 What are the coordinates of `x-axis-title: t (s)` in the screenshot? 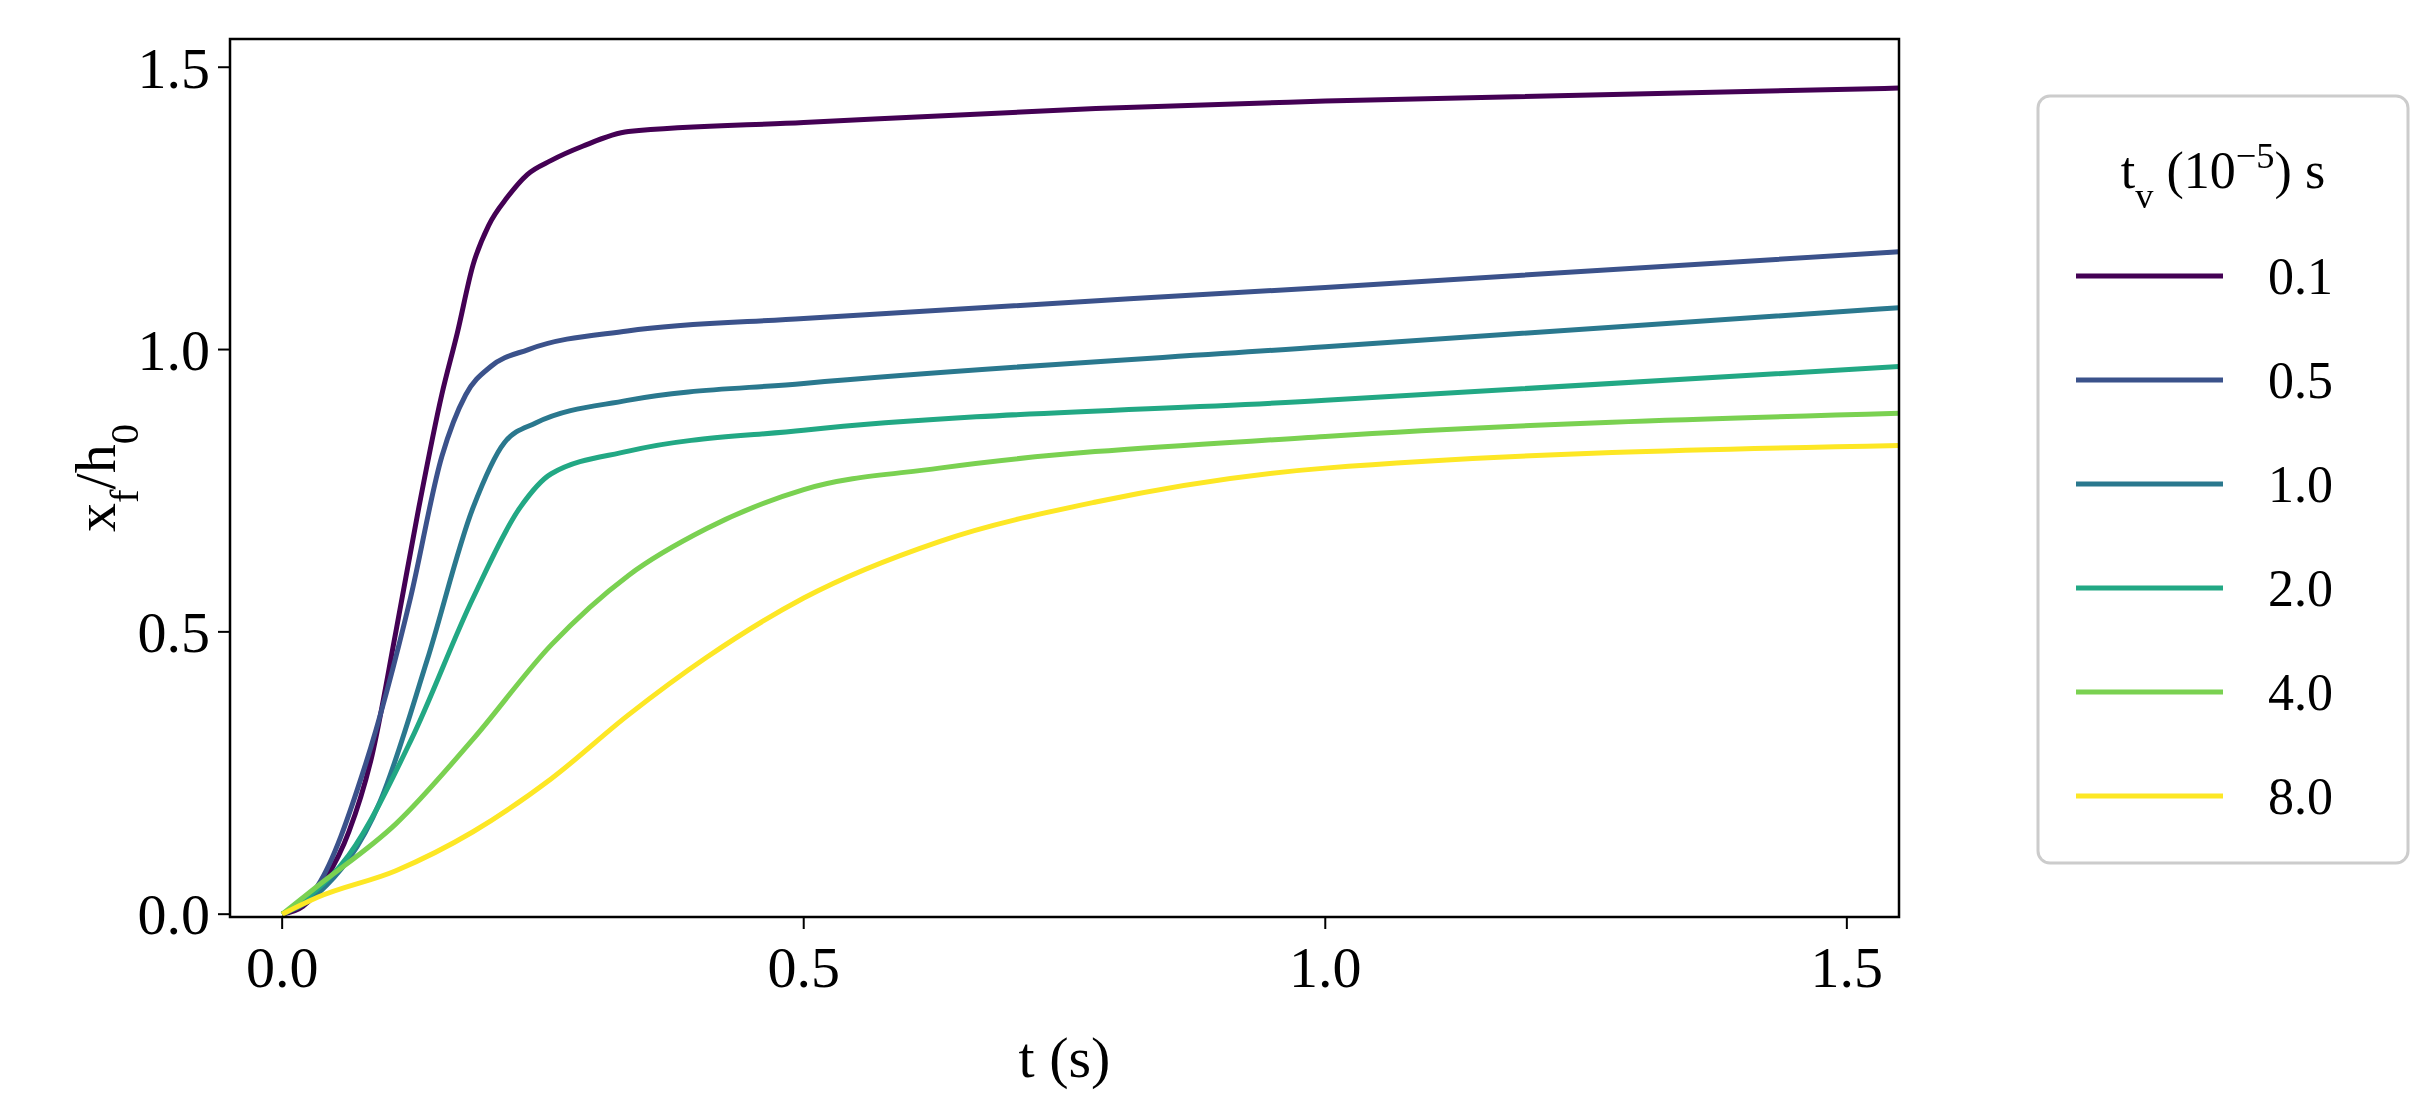 It's located at (1064, 1057).